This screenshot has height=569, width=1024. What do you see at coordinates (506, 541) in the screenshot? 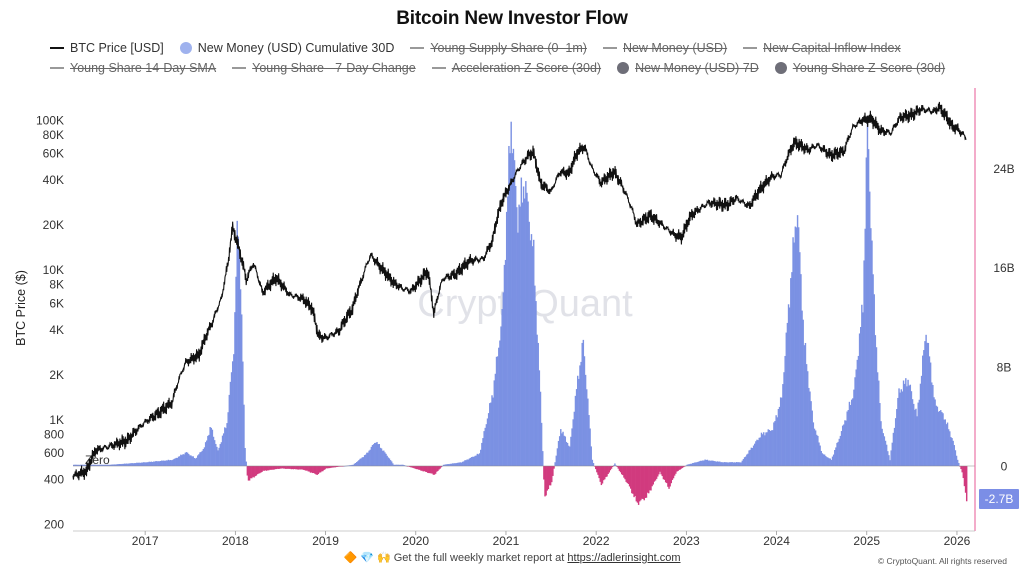
I see `x-tick-label: 2021` at bounding box center [506, 541].